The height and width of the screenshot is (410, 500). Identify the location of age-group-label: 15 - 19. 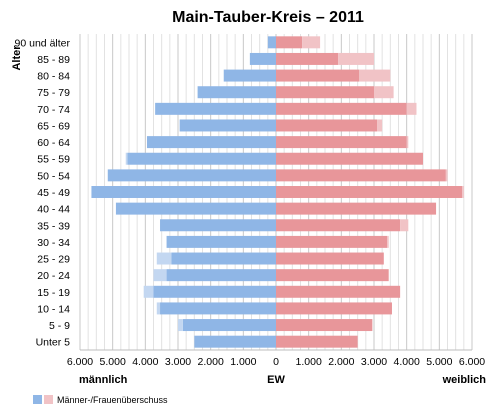
(53, 293).